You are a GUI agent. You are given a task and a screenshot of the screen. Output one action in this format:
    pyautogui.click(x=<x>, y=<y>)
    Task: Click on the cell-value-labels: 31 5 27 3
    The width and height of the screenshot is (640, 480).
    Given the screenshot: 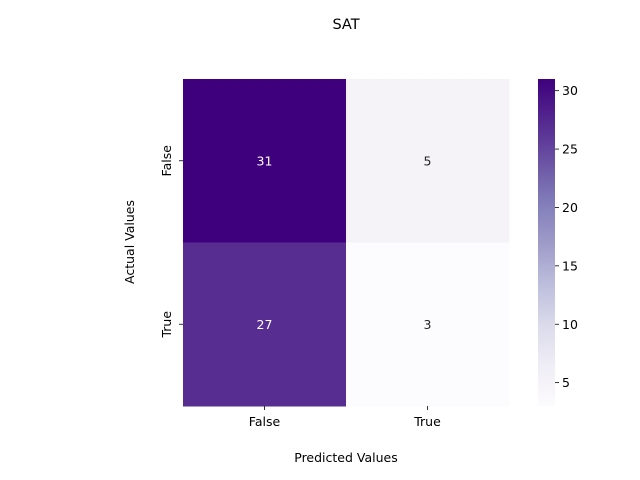 What is the action you would take?
    pyautogui.click(x=344, y=242)
    